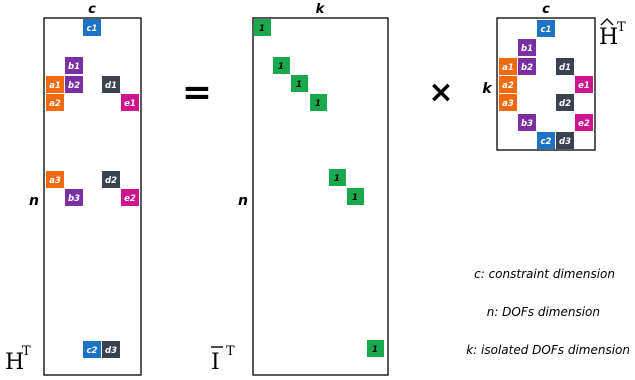 The image size is (635, 380). I want to click on cell-e2, so click(130, 197).